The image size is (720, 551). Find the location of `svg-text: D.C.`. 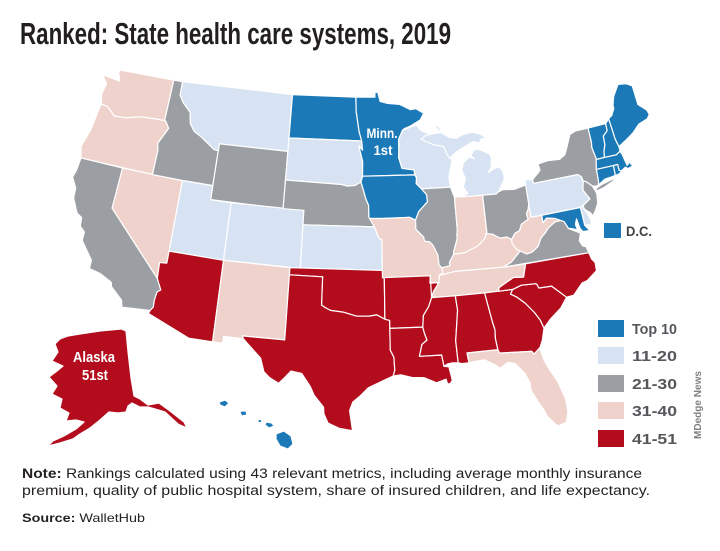

svg-text: D.C. is located at coordinates (639, 231).